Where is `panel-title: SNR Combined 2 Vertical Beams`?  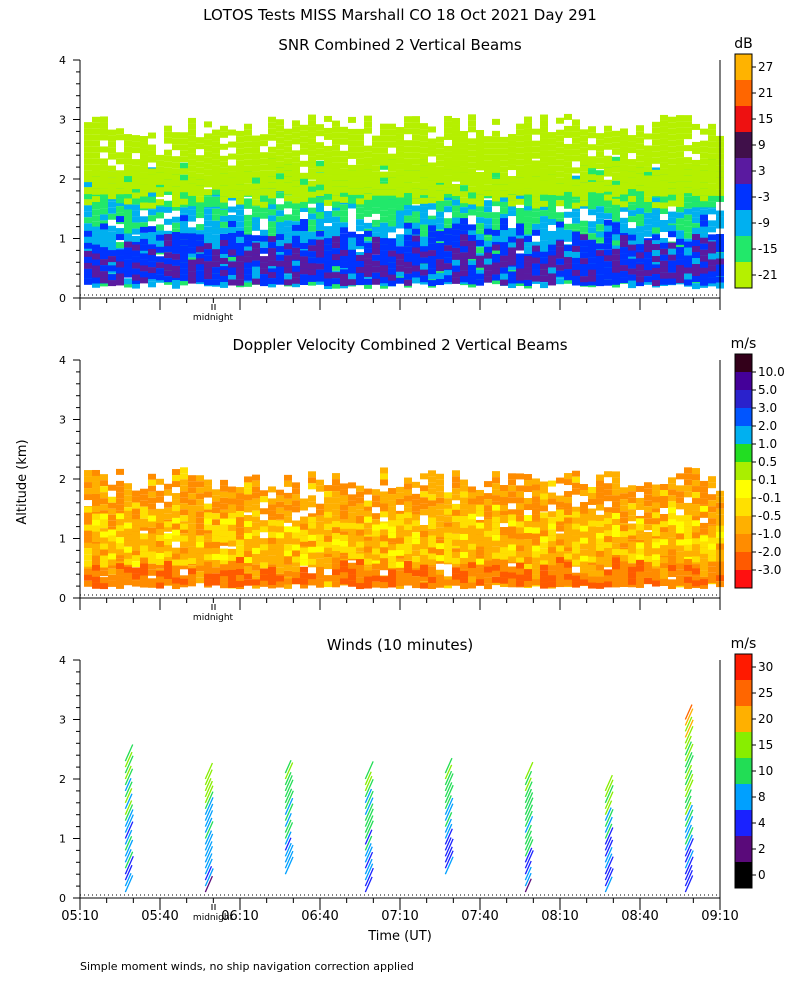
panel-title: SNR Combined 2 Vertical Beams is located at coordinates (399, 45).